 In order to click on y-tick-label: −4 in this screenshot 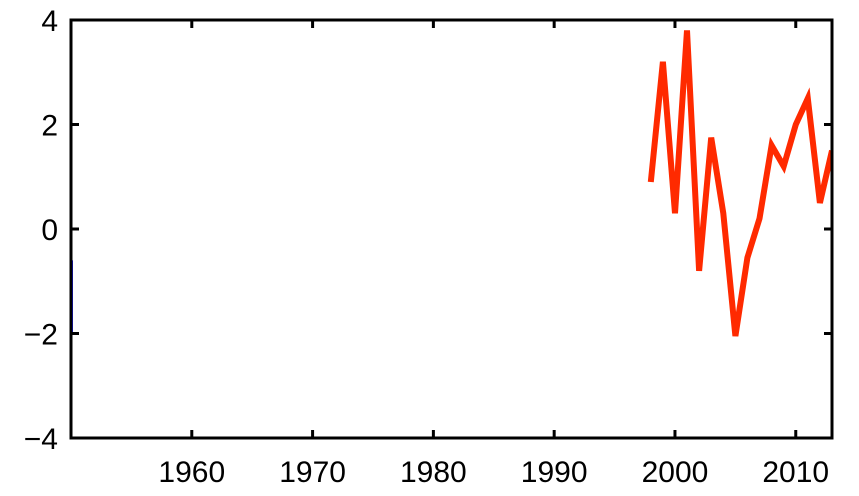, I will do `click(41, 439)`.